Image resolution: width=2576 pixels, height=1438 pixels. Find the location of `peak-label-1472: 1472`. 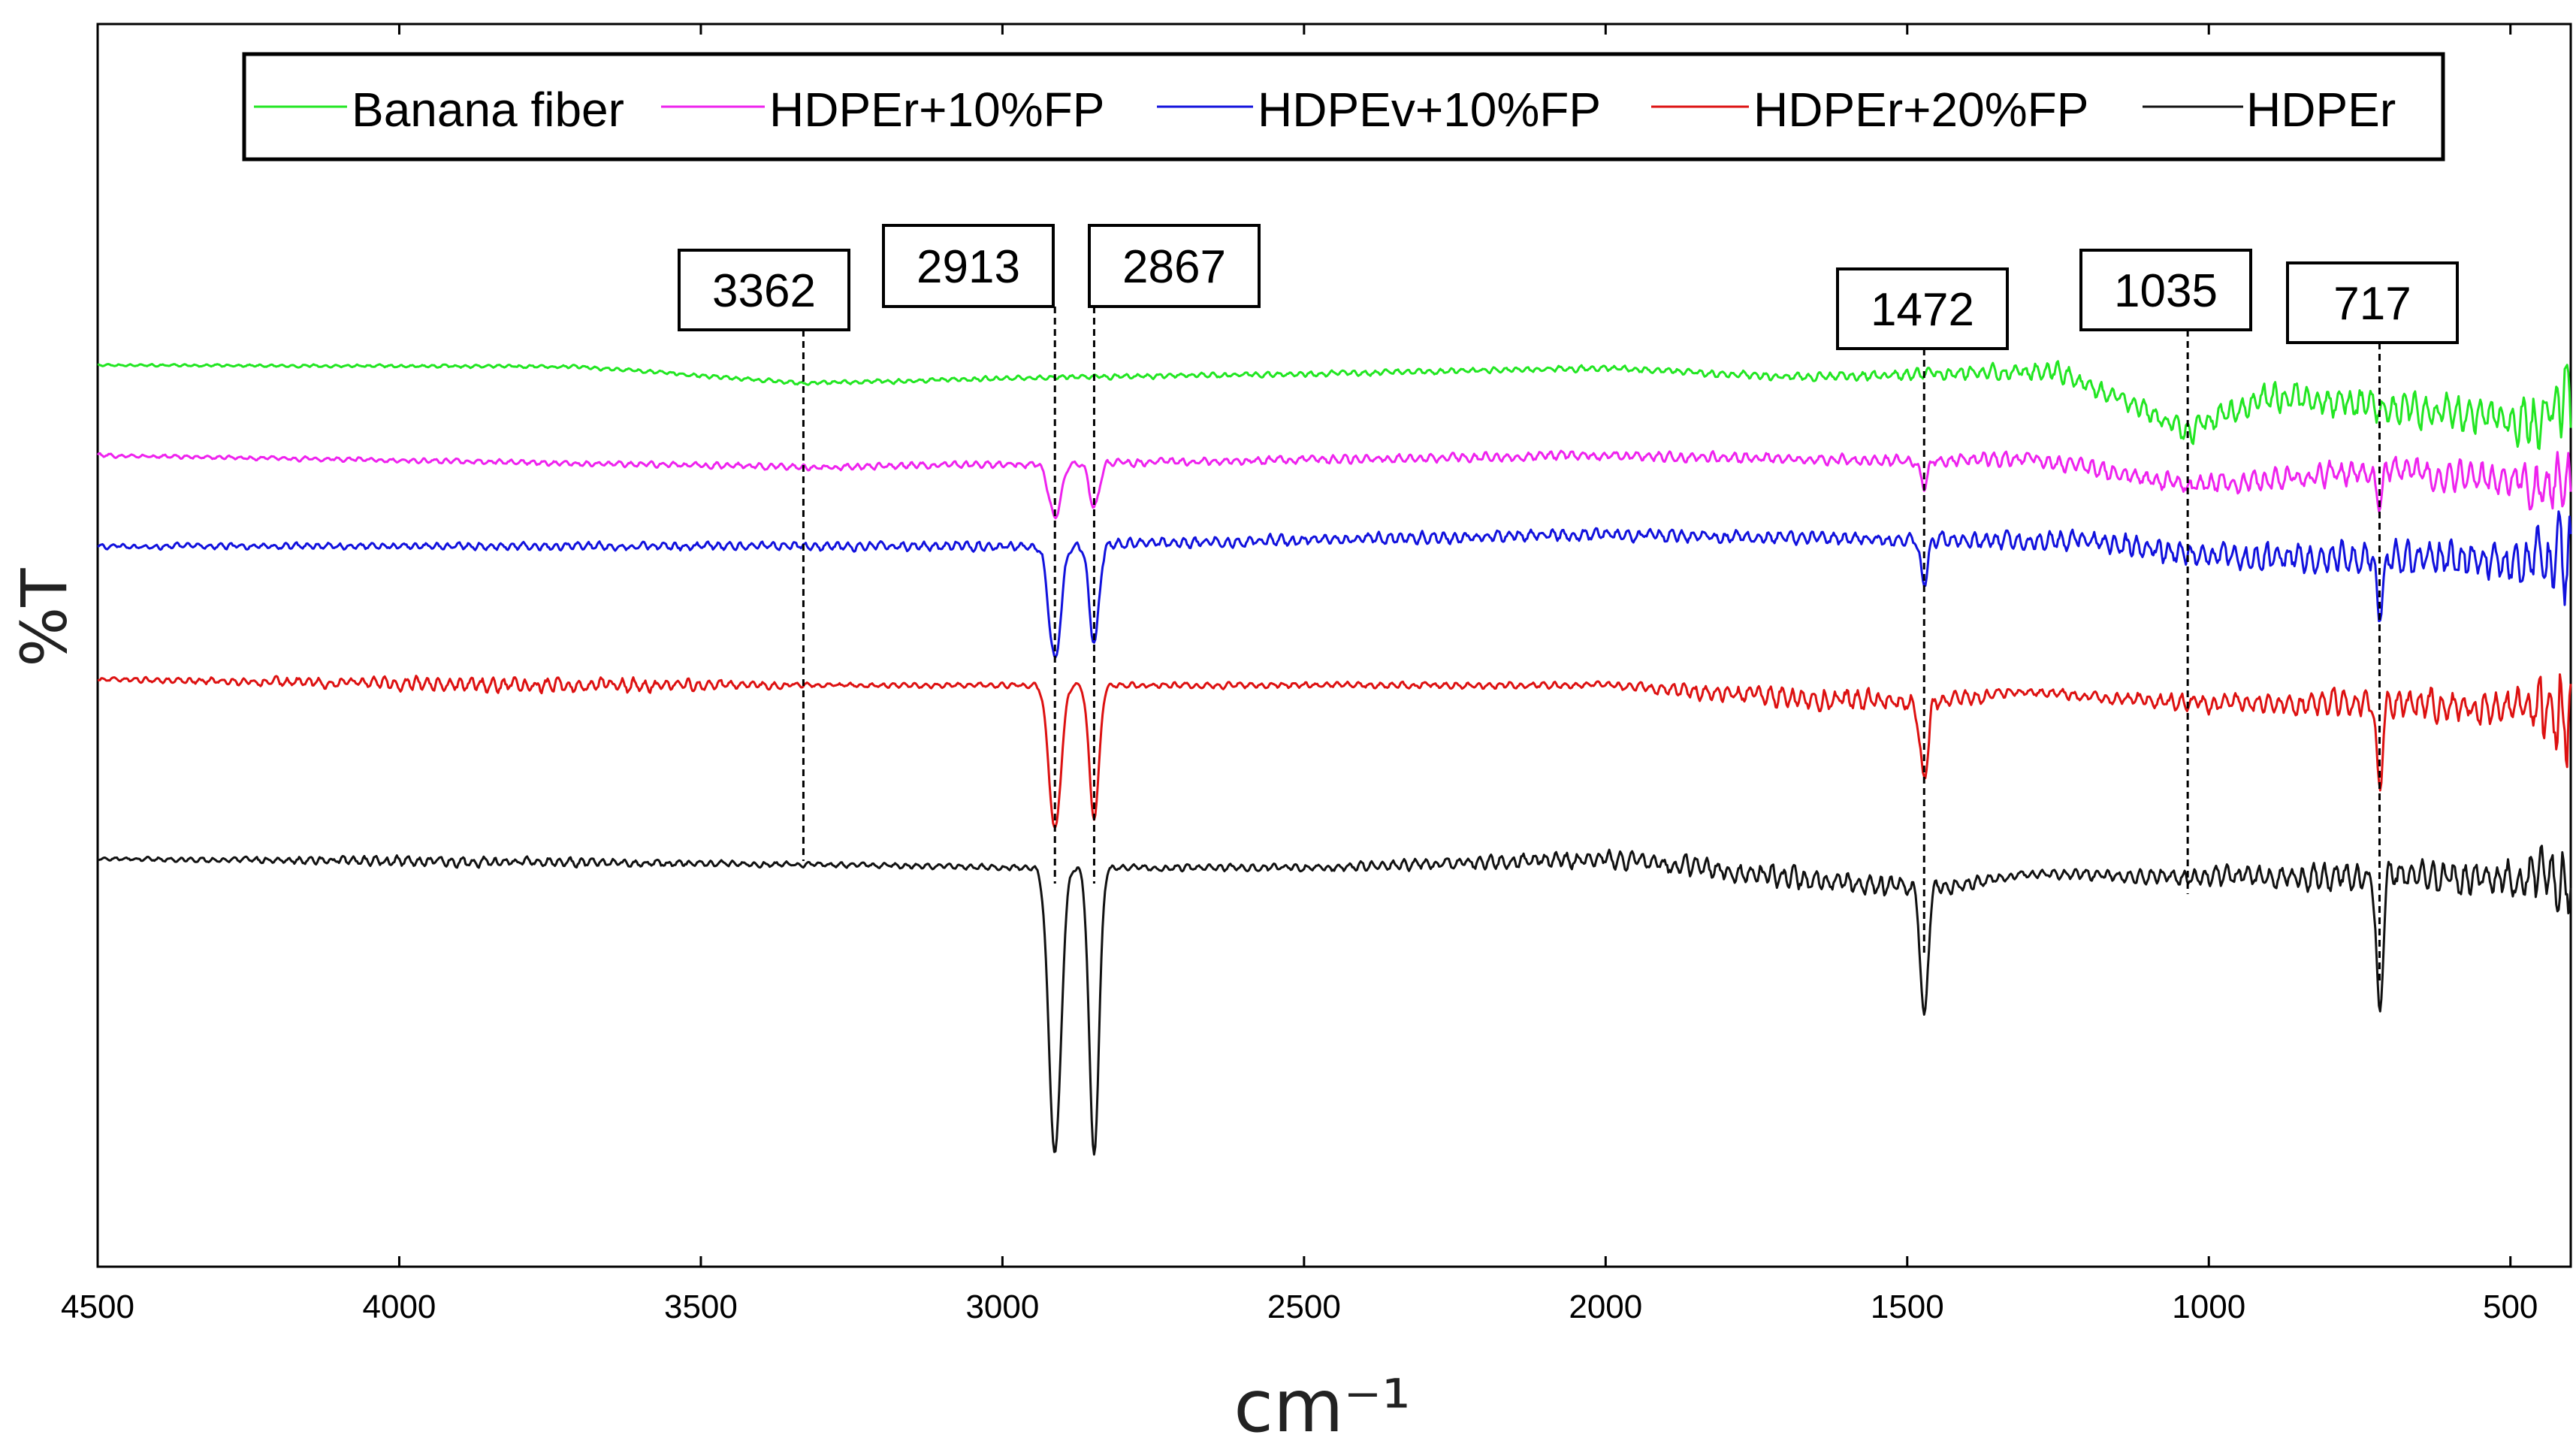

peak-label-1472: 1472 is located at coordinates (1922, 310).